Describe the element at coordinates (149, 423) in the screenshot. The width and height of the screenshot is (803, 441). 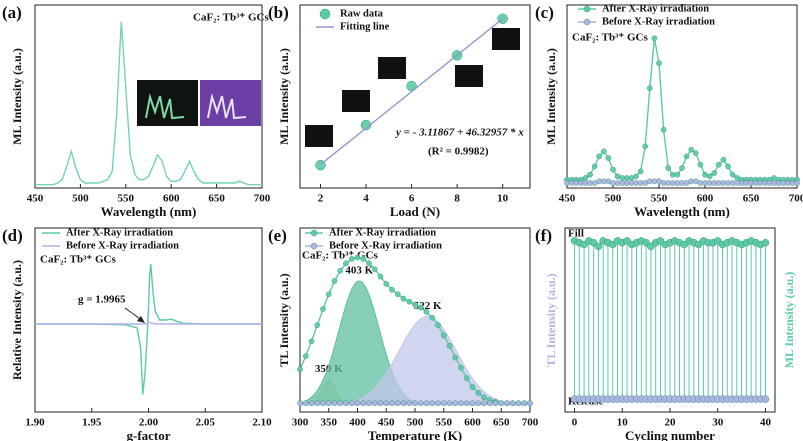
I see `x-tick-label: 2.00` at that location.